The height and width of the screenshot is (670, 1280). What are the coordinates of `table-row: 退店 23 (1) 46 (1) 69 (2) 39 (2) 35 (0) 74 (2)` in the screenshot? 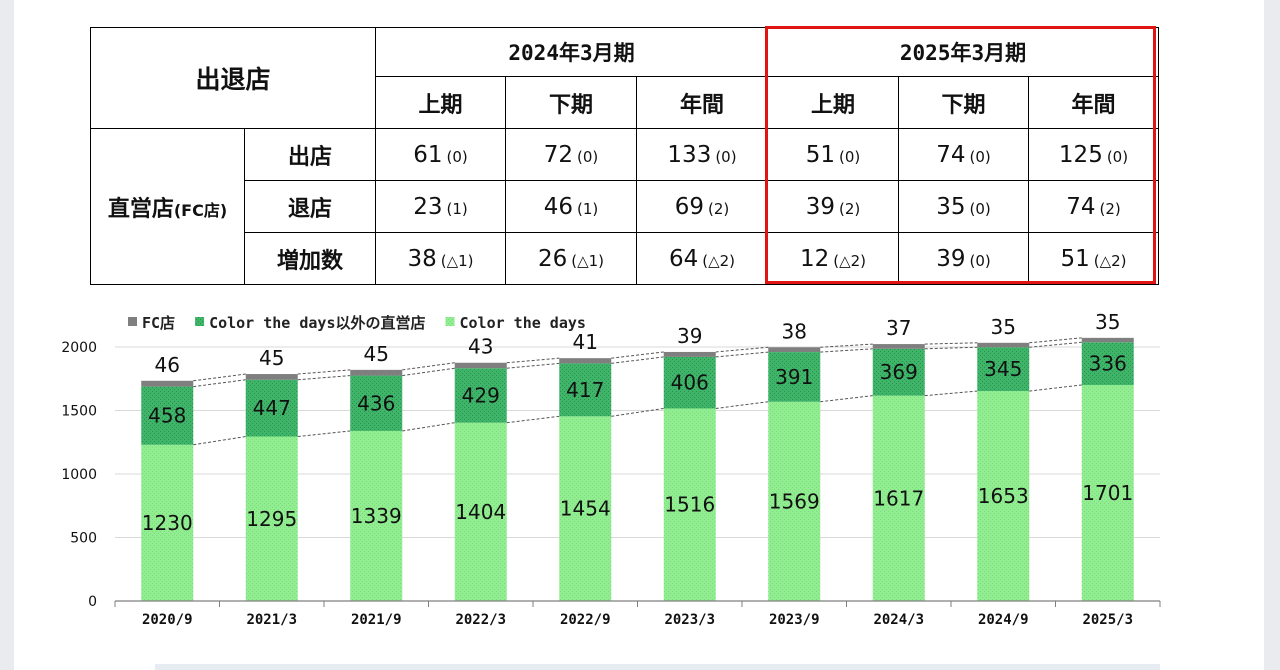 It's located at (625, 206).